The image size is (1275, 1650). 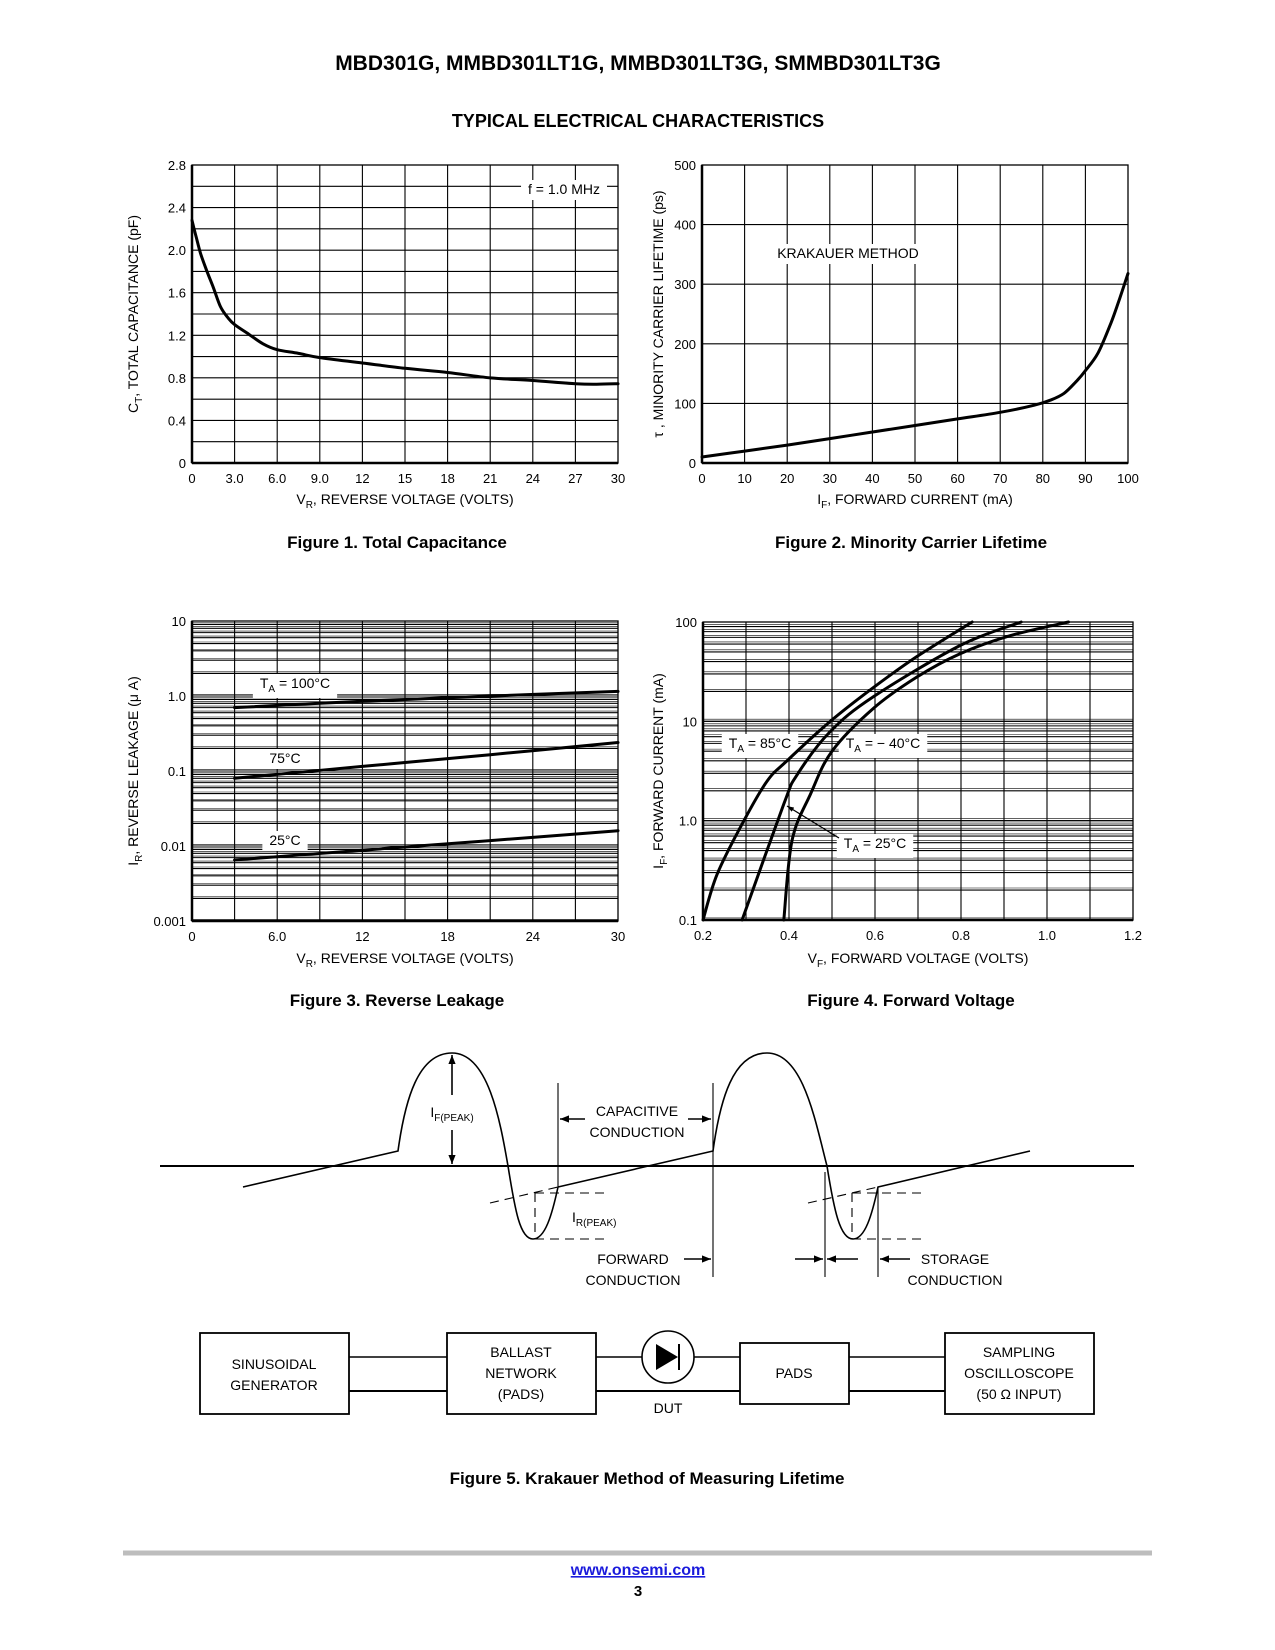 What do you see at coordinates (668, 1408) in the screenshot?
I see `dut-label: DUT` at bounding box center [668, 1408].